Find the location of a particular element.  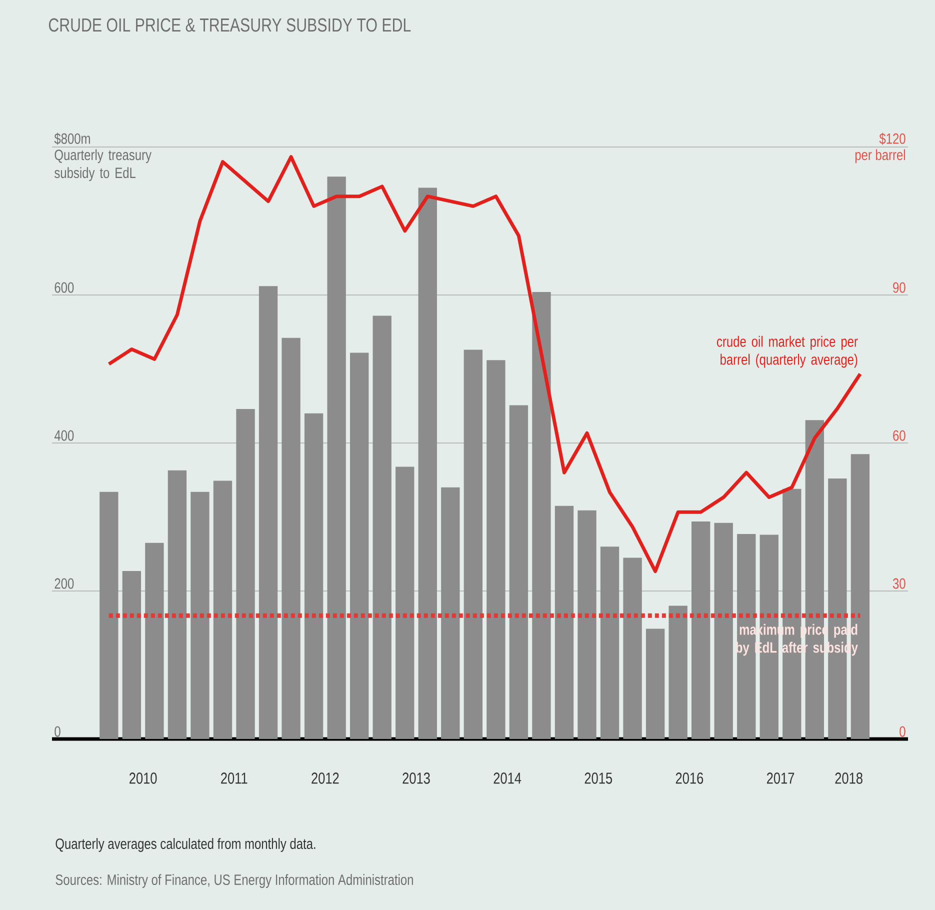

x-tick-label: 2010 is located at coordinates (143, 778).